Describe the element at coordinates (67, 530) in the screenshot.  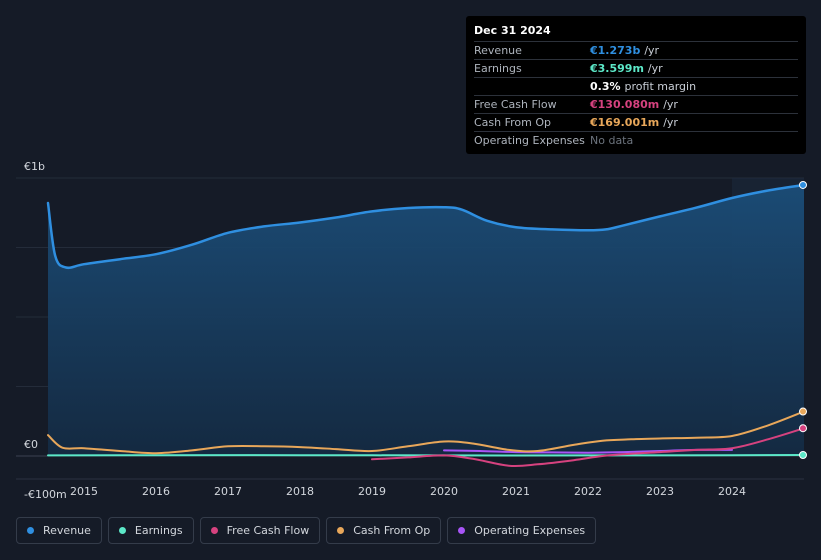
I see `legend-label: Revenue` at that location.